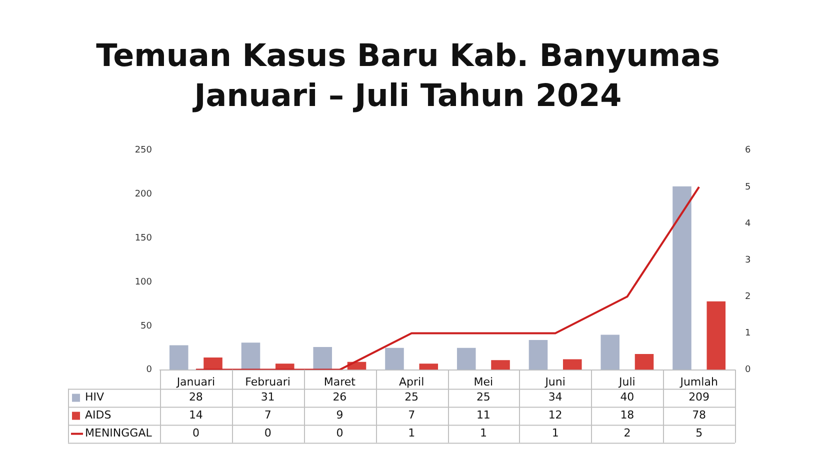 The width and height of the screenshot is (816, 461). Describe the element at coordinates (339, 397) in the screenshot. I see `data-label: 26` at that location.